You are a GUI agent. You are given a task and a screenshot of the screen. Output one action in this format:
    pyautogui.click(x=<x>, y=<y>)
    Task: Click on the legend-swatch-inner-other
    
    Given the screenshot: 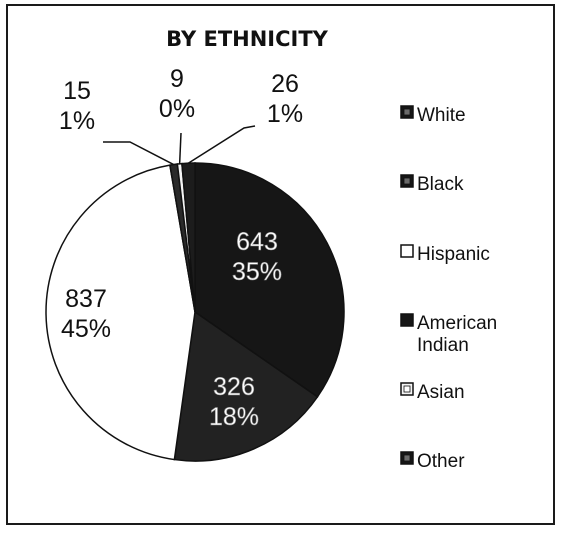 What is the action you would take?
    pyautogui.click(x=407, y=458)
    